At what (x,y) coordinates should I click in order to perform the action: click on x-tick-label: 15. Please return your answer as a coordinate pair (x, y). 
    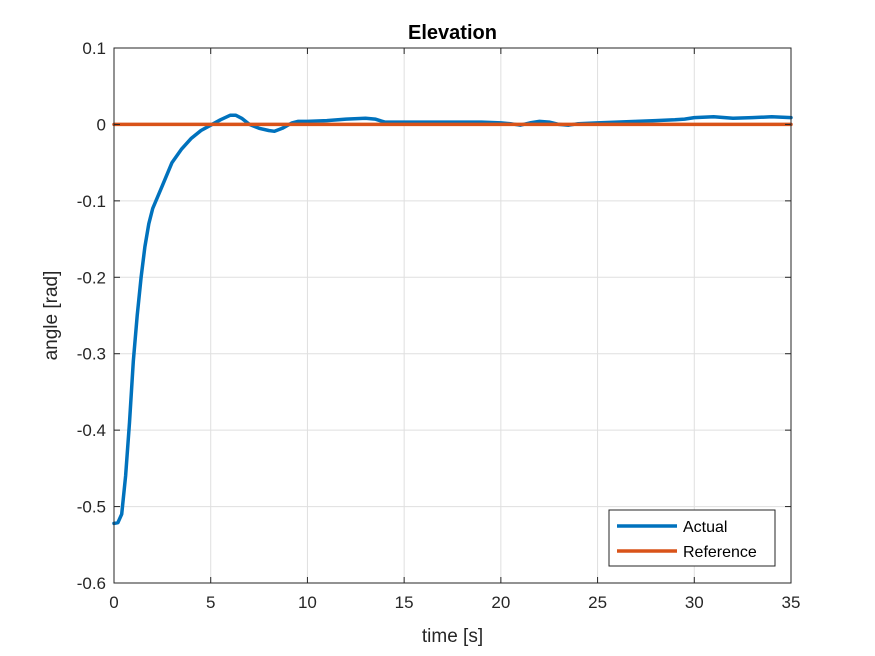
    Looking at the image, I should click on (404, 602).